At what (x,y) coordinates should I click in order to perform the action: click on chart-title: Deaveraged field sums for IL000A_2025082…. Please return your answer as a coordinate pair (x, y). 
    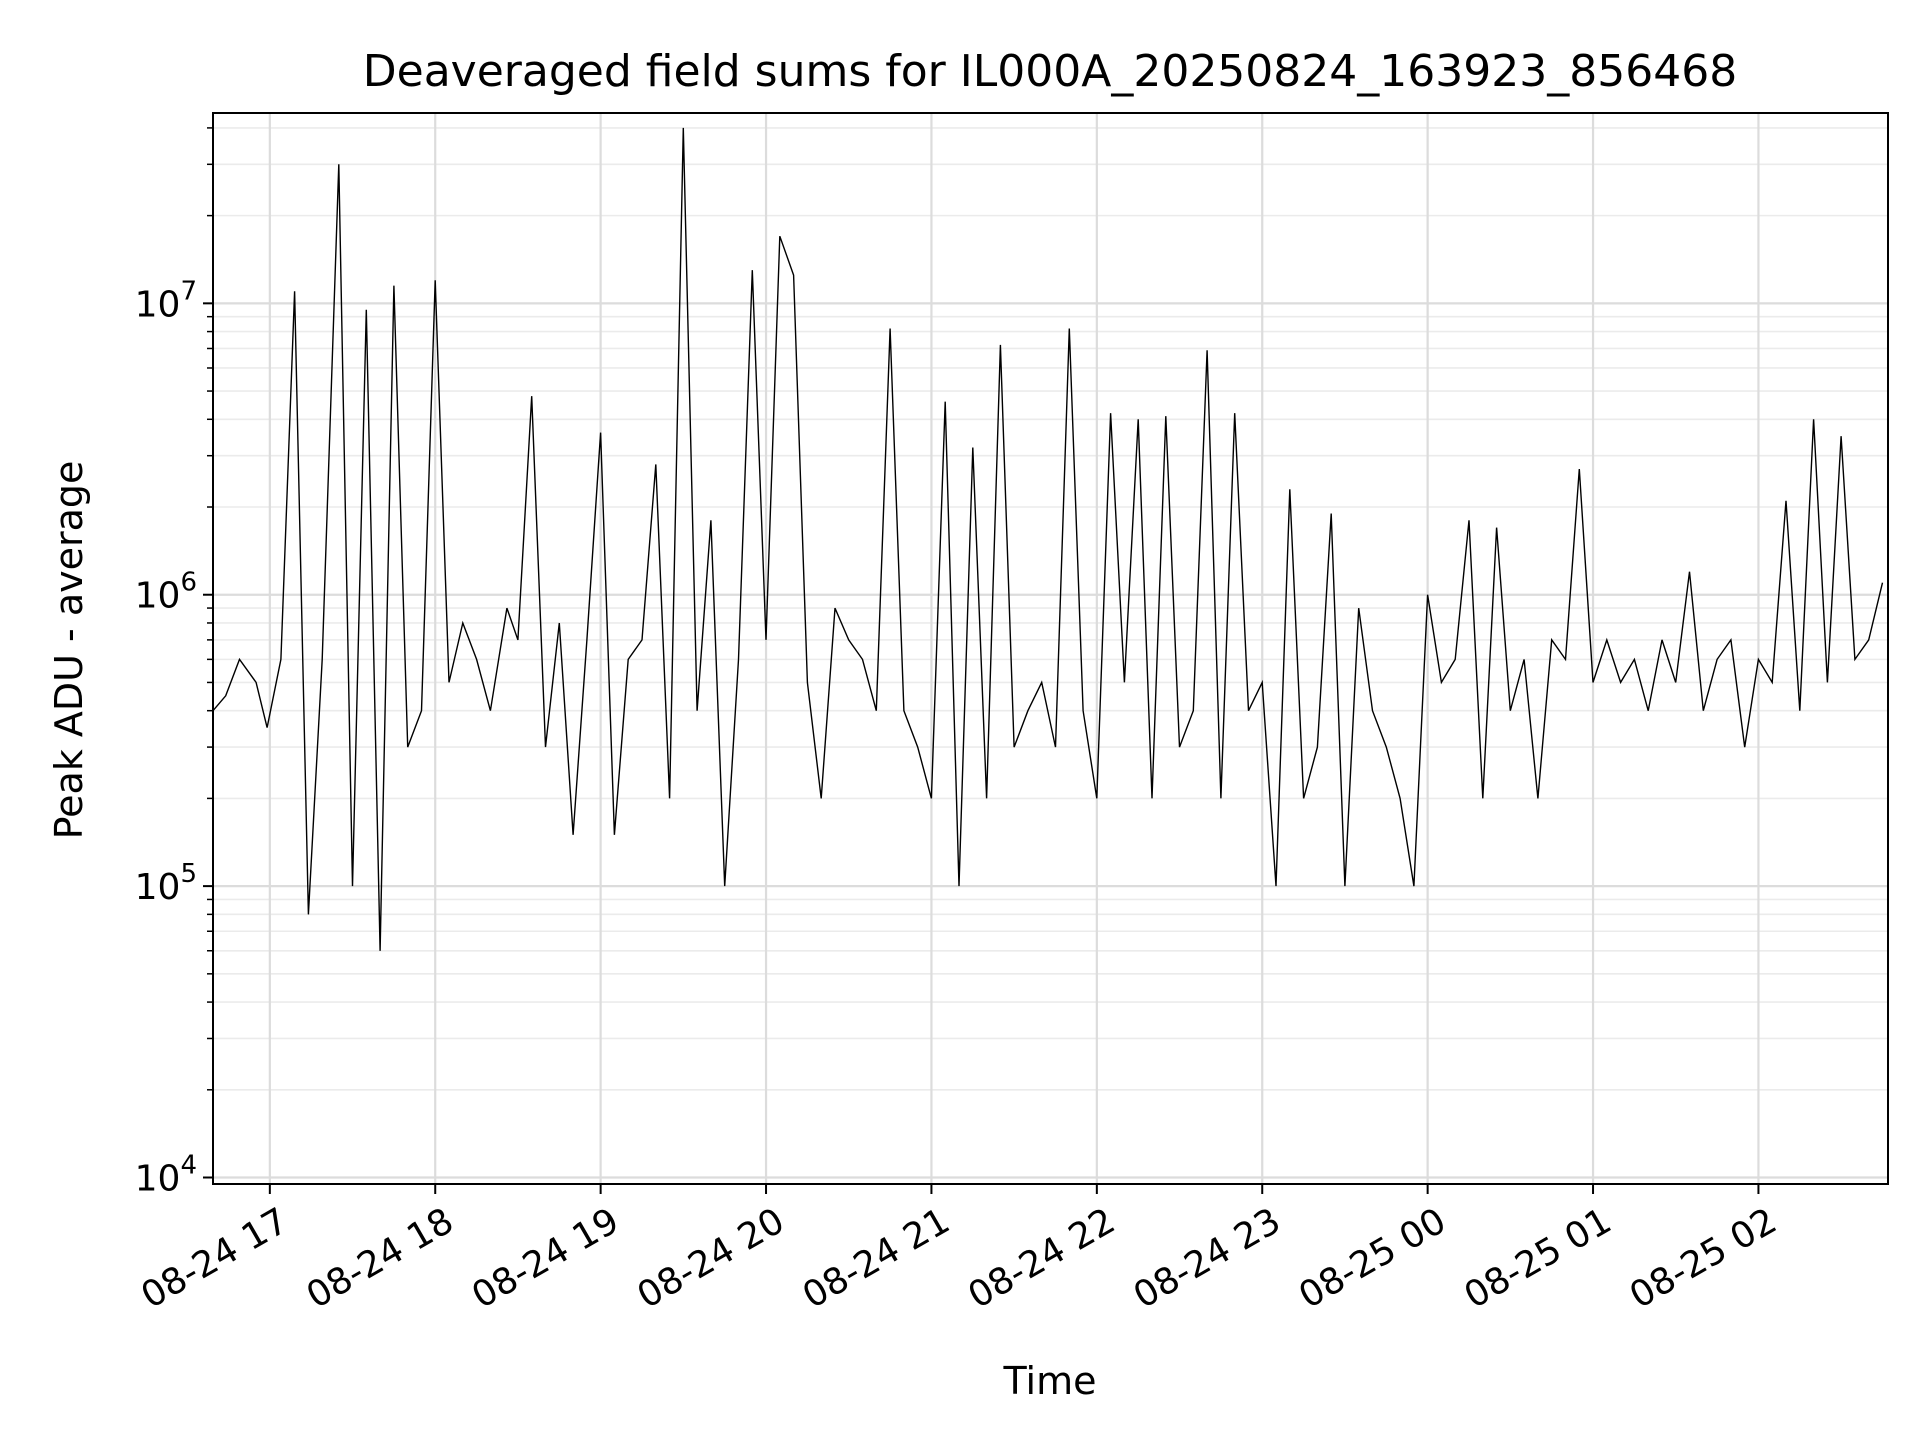
    Looking at the image, I should click on (1050, 71).